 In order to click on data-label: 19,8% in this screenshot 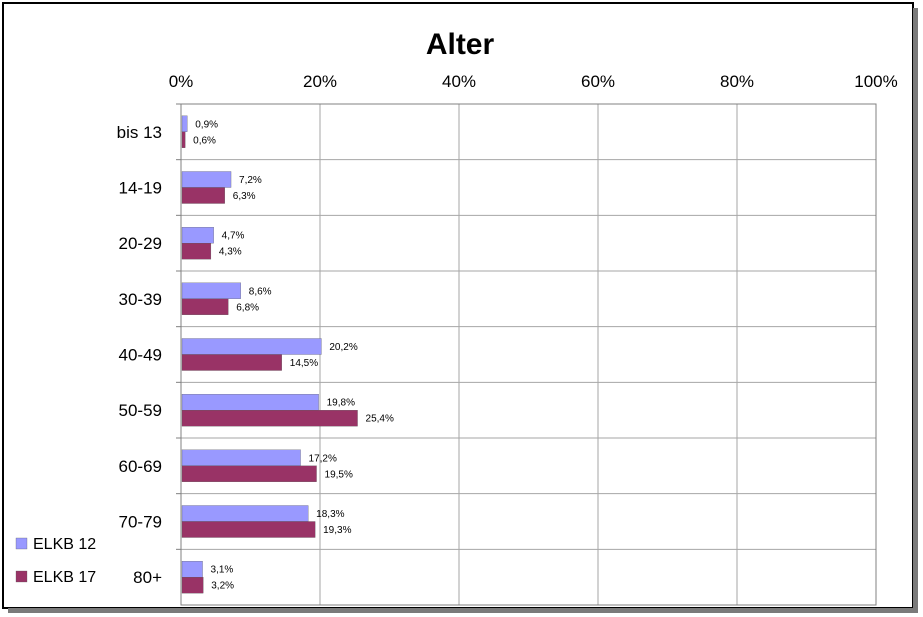, I will do `click(341, 403)`.